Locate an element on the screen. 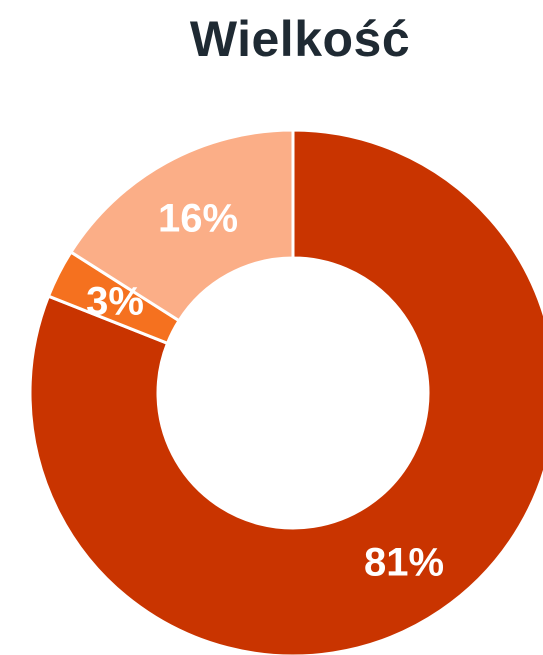 This screenshot has height=655, width=543. slice-label-2: 3% is located at coordinates (115, 302).